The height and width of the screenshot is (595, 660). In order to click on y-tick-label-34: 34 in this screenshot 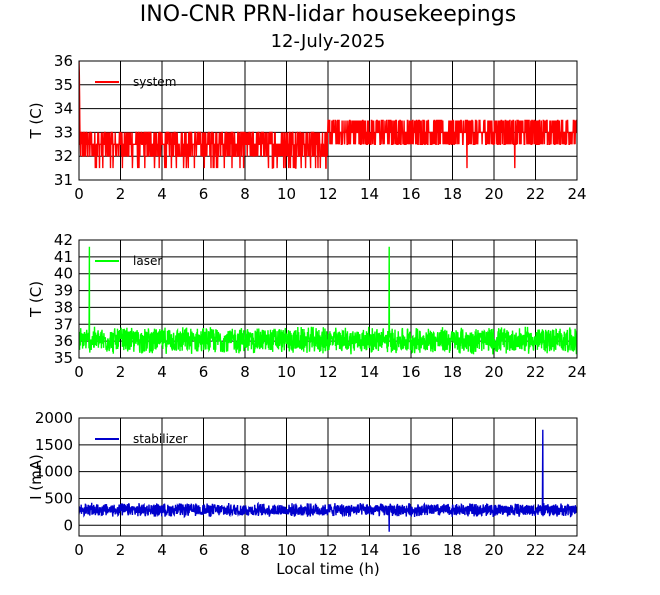, I will do `click(63, 109)`.